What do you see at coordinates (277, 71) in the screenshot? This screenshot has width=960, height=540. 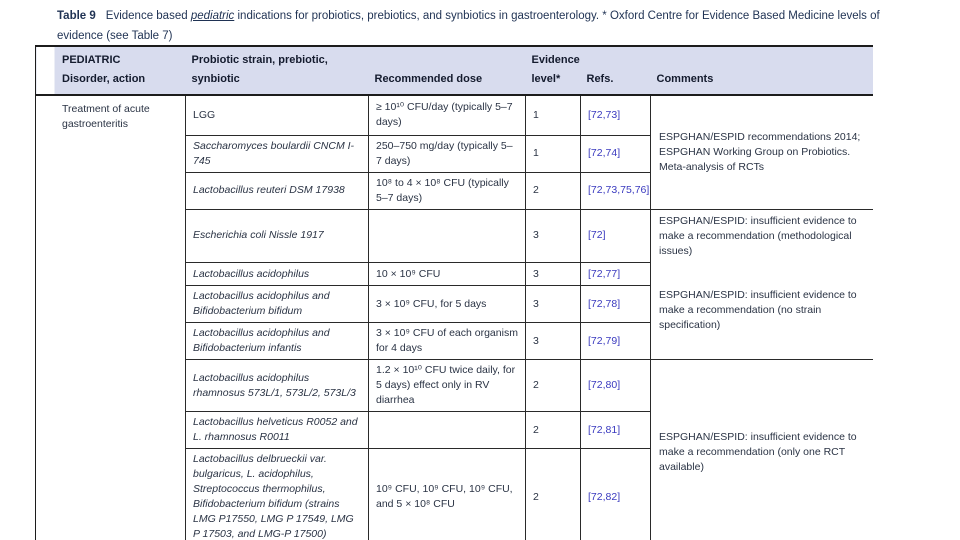 I see `header-strain: Probiotic strain, prebiotic, synbiotic` at bounding box center [277, 71].